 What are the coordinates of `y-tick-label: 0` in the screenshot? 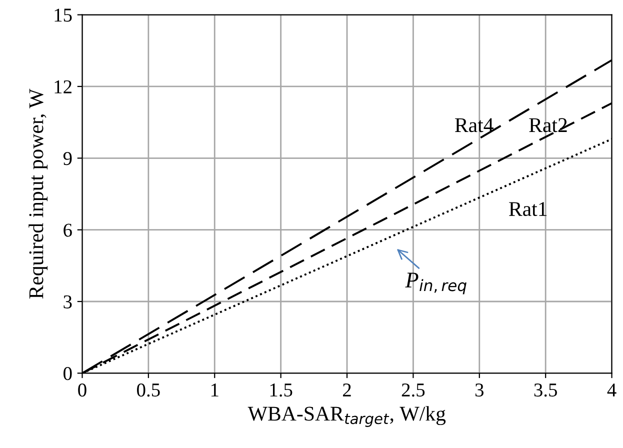 It's located at (68, 373).